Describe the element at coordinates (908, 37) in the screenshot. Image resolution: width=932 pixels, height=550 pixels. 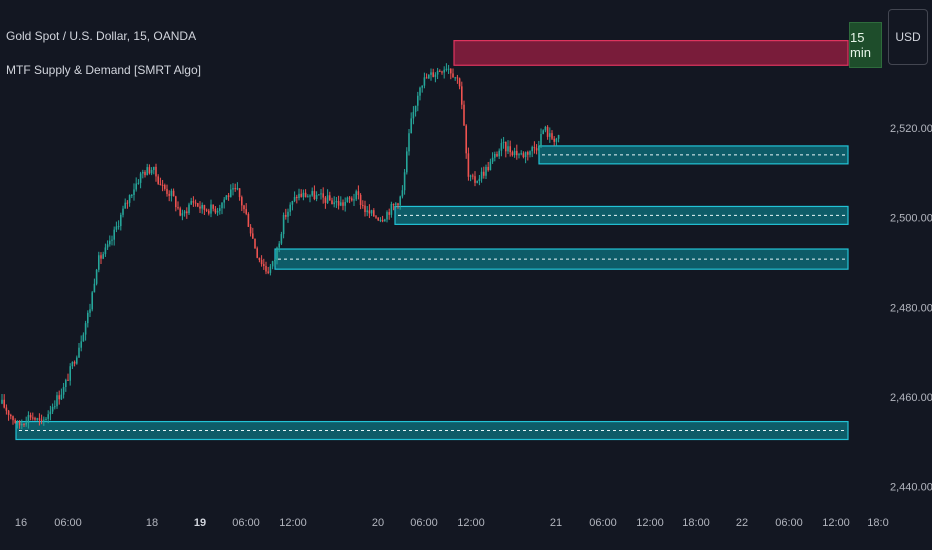
I see `currency-button: USD` at that location.